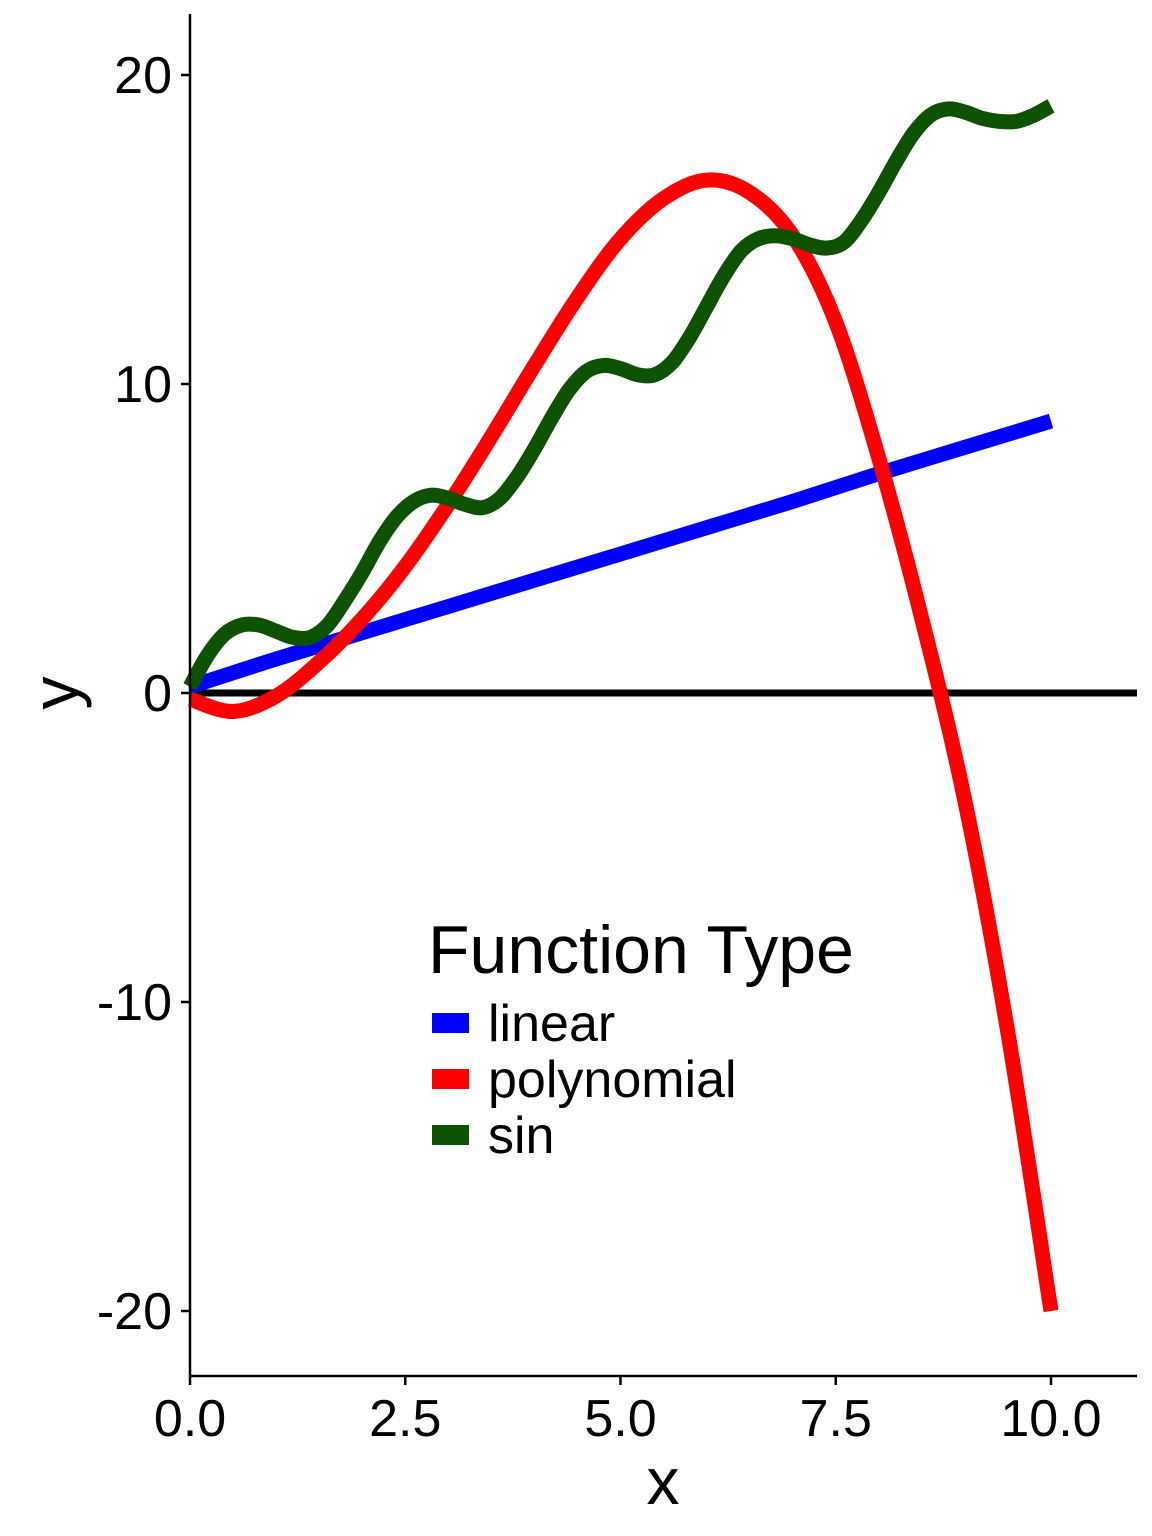  Describe the element at coordinates (190, 1419) in the screenshot. I see `x-tick-label: 0.0` at that location.